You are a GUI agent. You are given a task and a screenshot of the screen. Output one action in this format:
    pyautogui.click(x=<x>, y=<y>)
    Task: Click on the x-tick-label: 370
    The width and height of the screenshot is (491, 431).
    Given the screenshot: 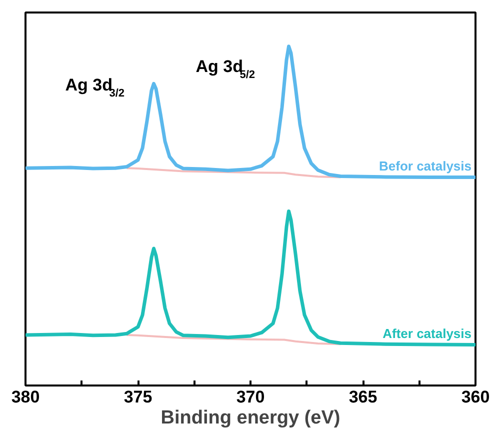 What is the action you would take?
    pyautogui.click(x=250, y=397)
    